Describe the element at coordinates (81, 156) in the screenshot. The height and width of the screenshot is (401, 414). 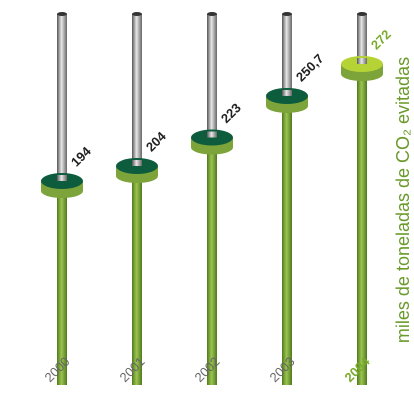
I see `value-label: 194` at that location.